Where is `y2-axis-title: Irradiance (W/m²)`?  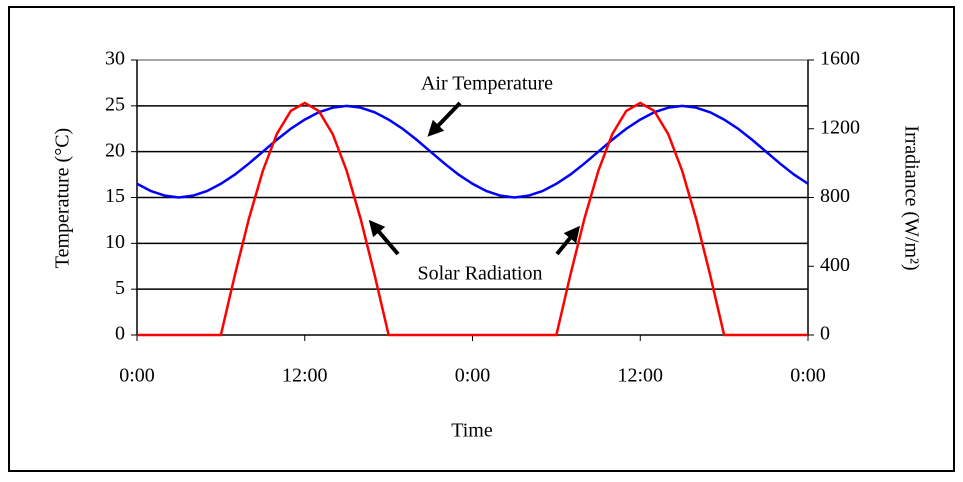
y2-axis-title: Irradiance (W/m²) is located at coordinates (911, 197).